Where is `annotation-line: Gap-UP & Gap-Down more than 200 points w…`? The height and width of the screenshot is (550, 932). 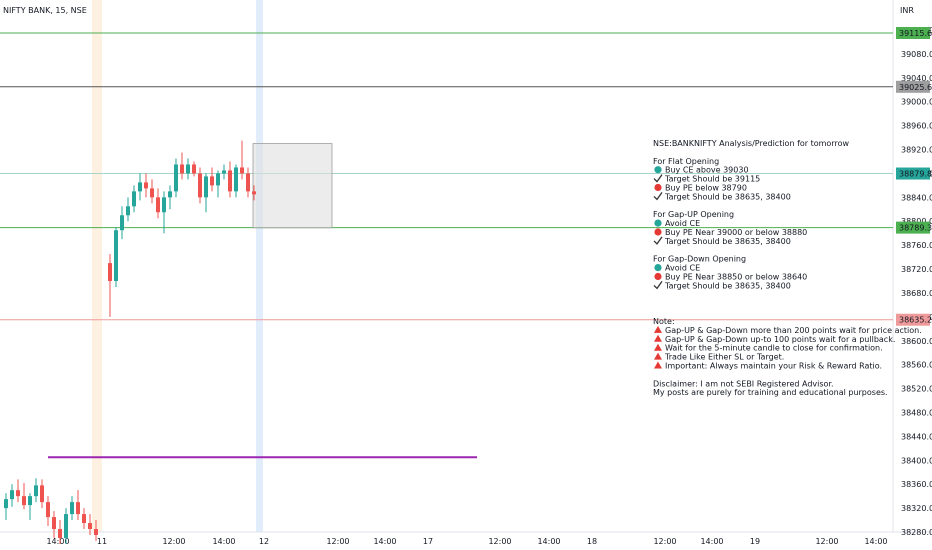
annotation-line: Gap-UP & Gap-Down more than 200 points w… is located at coordinates (793, 330).